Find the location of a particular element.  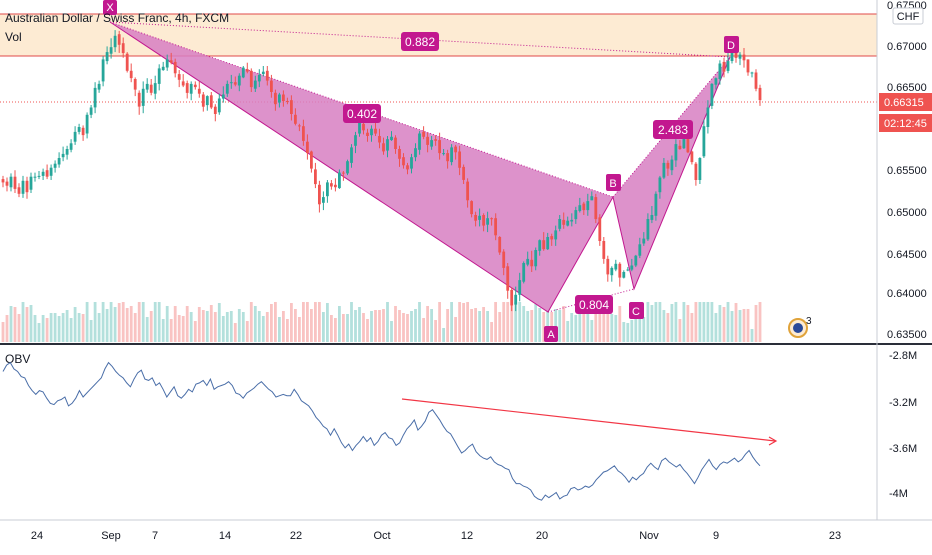

obv-axis: -2.8M -3.2M -3.6M -4M is located at coordinates (903, 425).